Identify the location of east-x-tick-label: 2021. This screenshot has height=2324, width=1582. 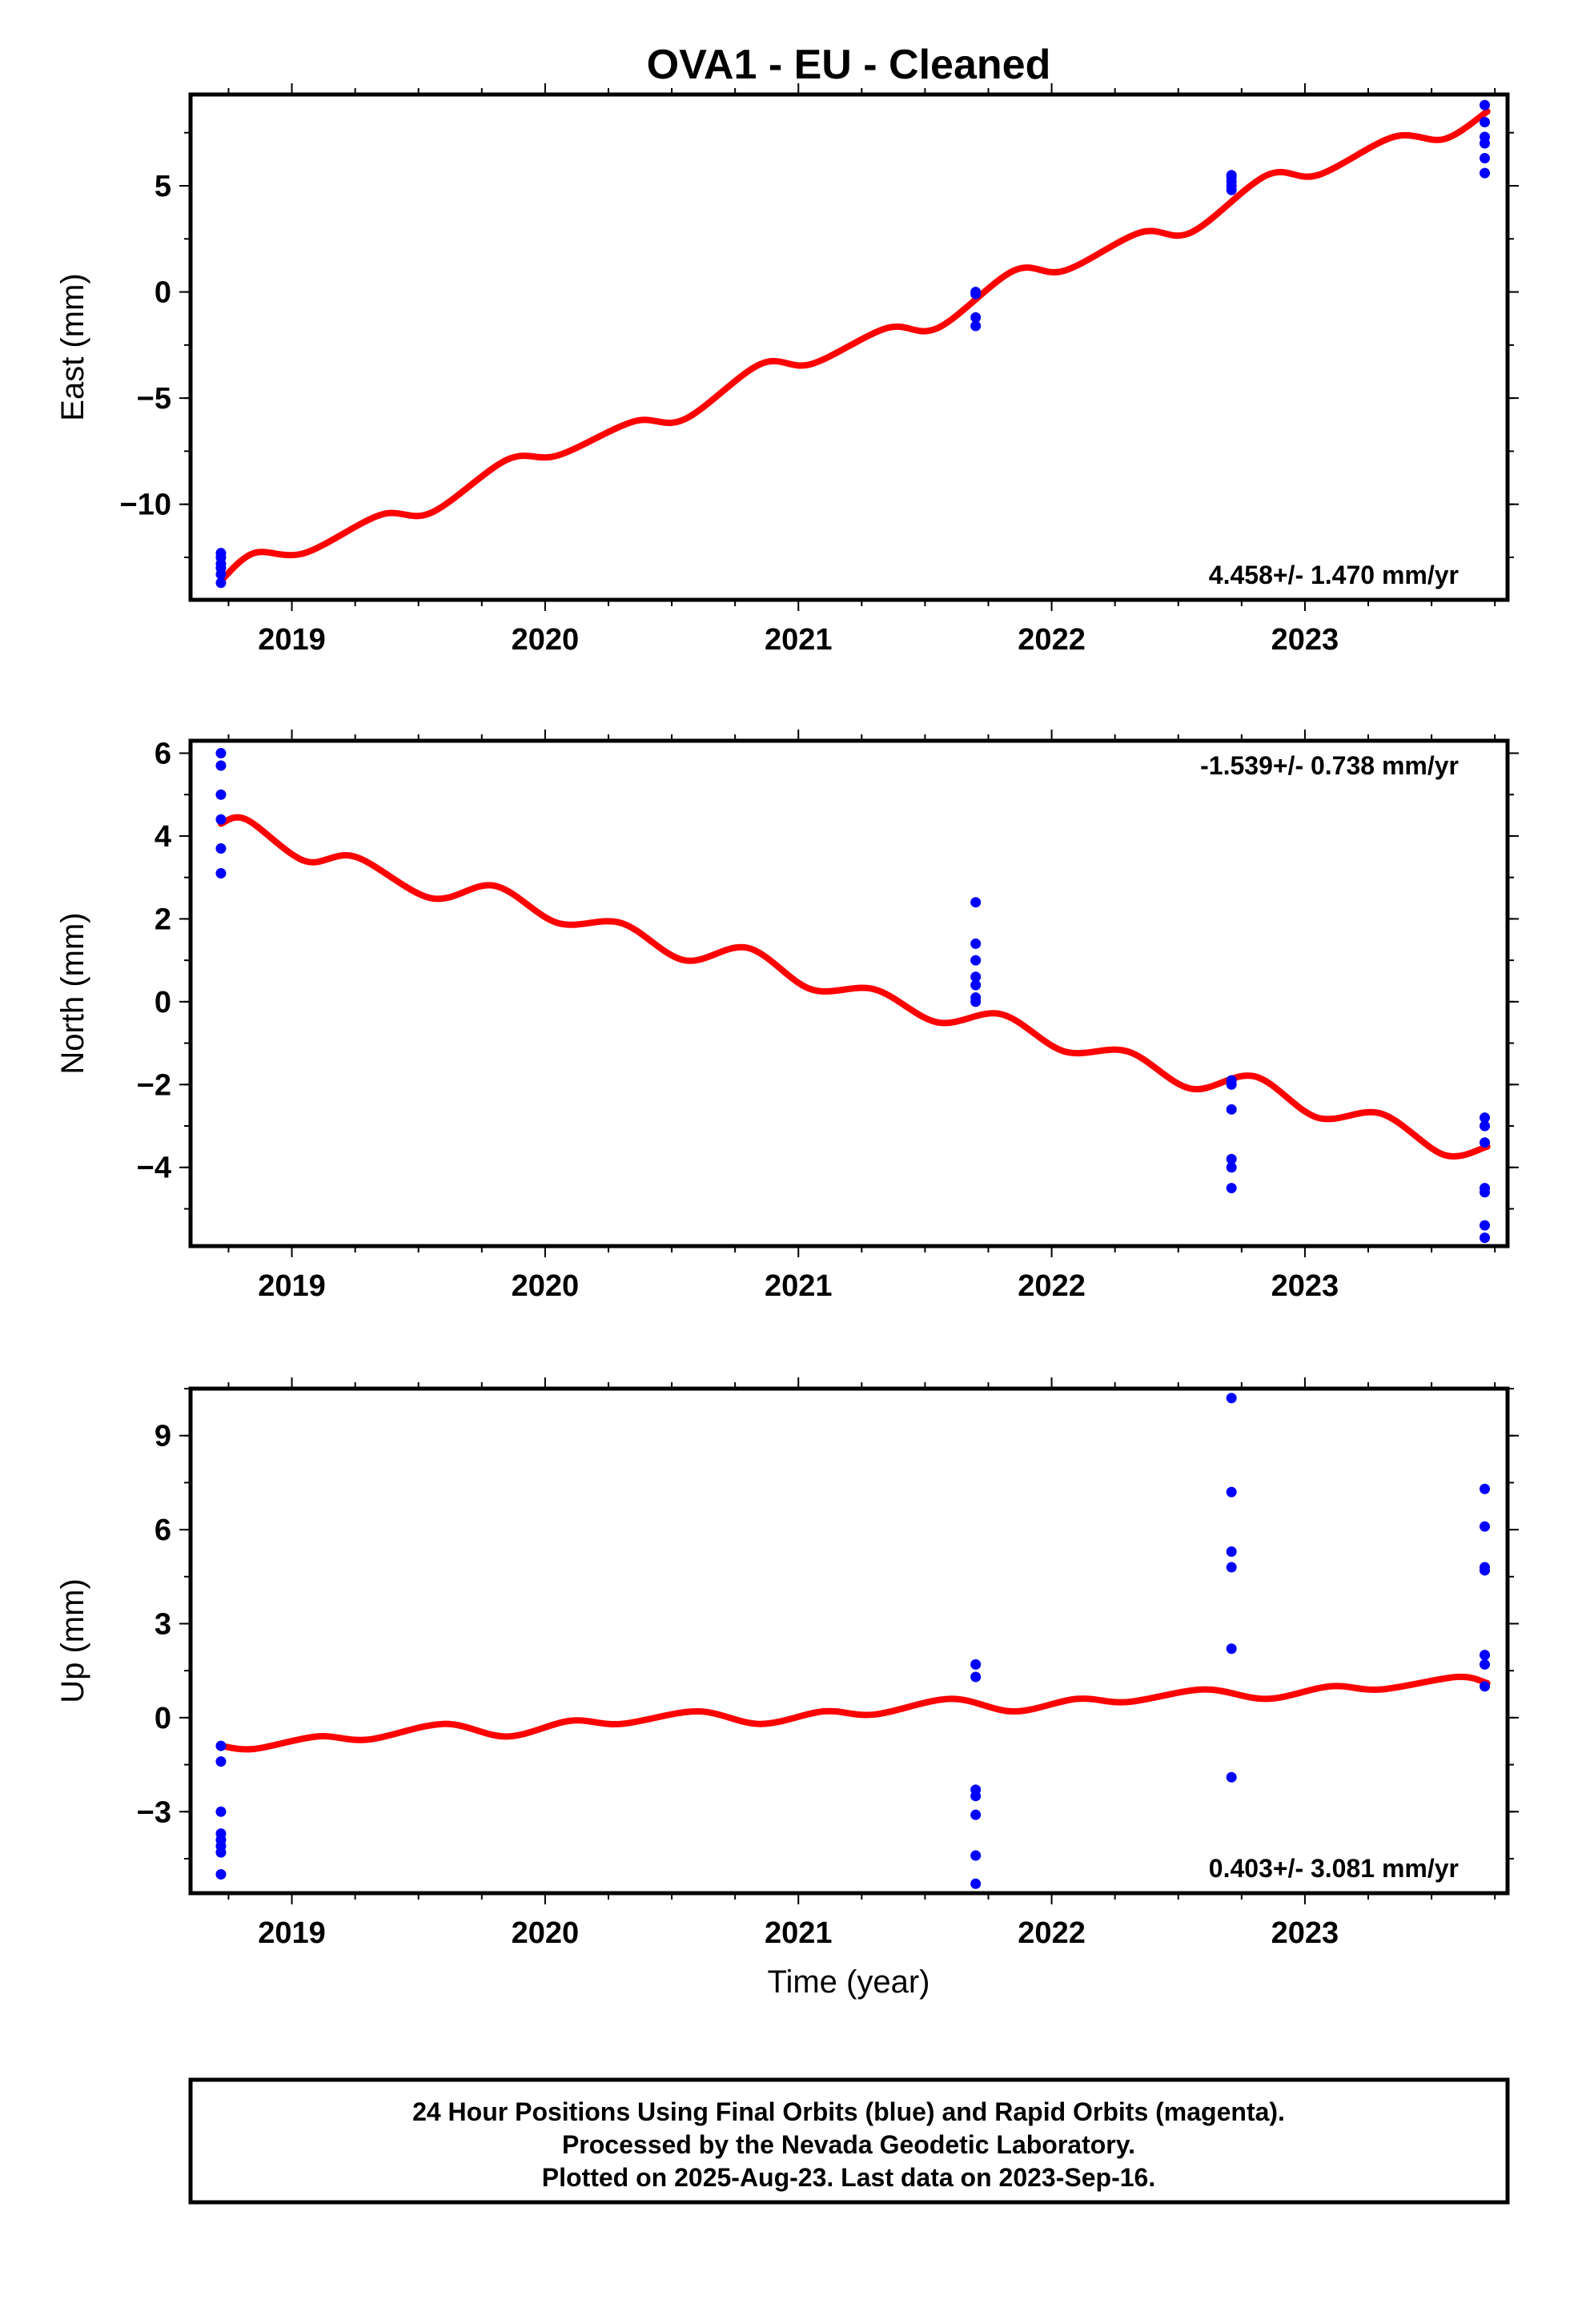
(799, 640).